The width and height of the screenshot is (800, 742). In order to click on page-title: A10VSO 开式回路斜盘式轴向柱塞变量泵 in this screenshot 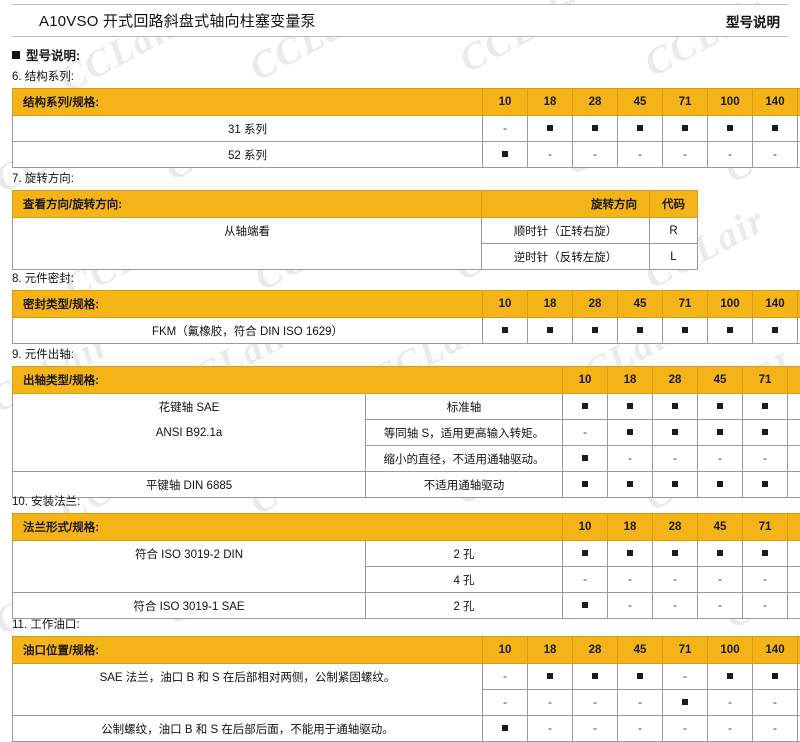, I will do `click(164, 20)`.